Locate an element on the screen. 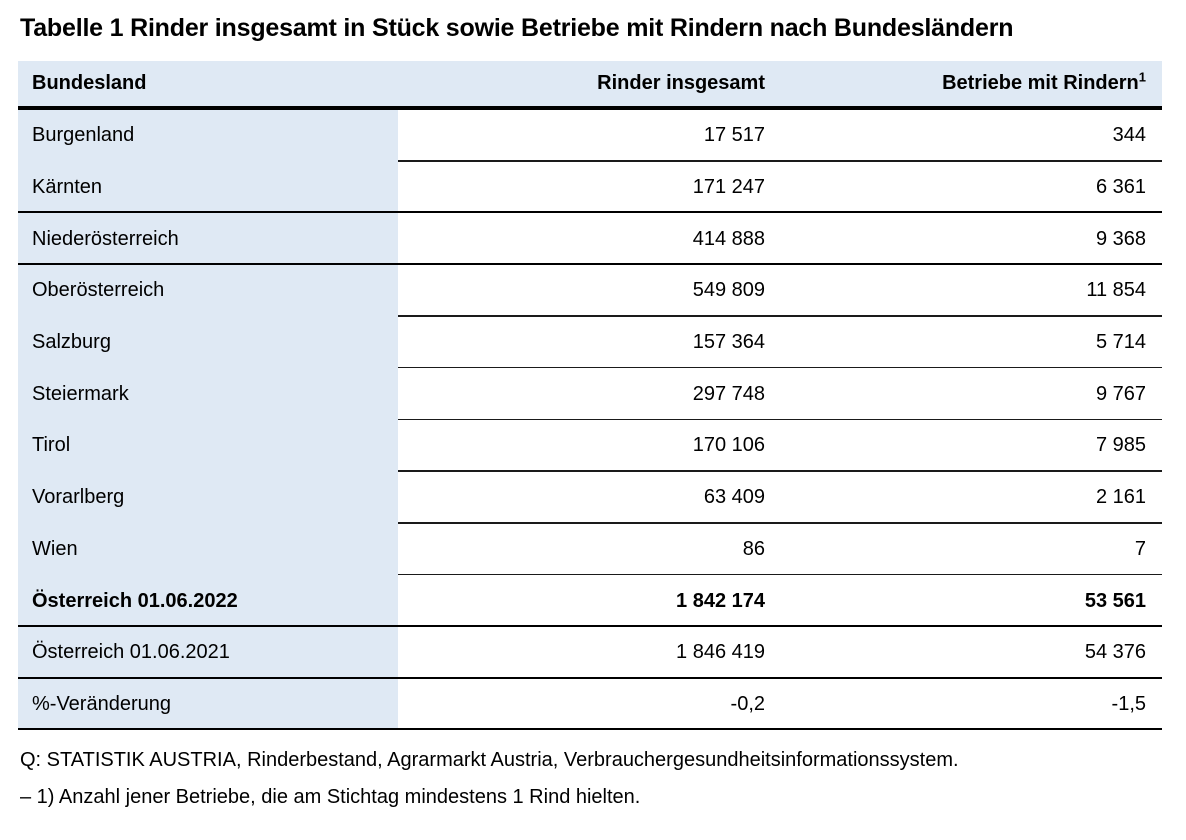  rinder-cell: -0,2 is located at coordinates (747, 703).